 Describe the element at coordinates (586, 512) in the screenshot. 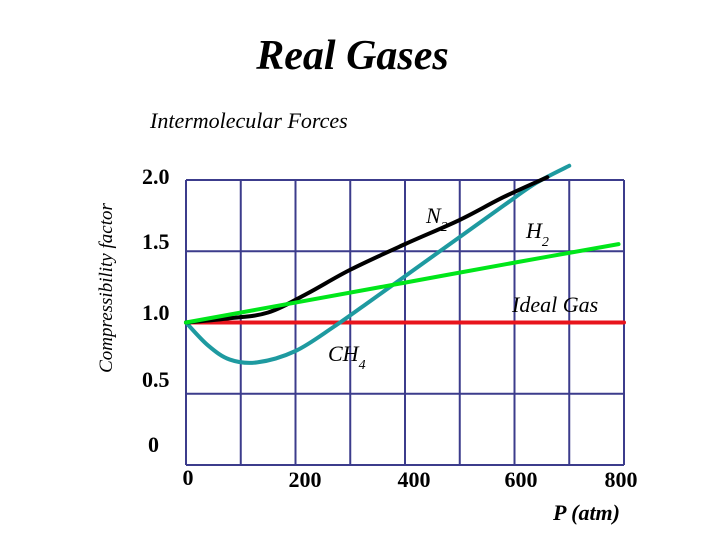

I see `x-axis-label: P (atm)` at that location.